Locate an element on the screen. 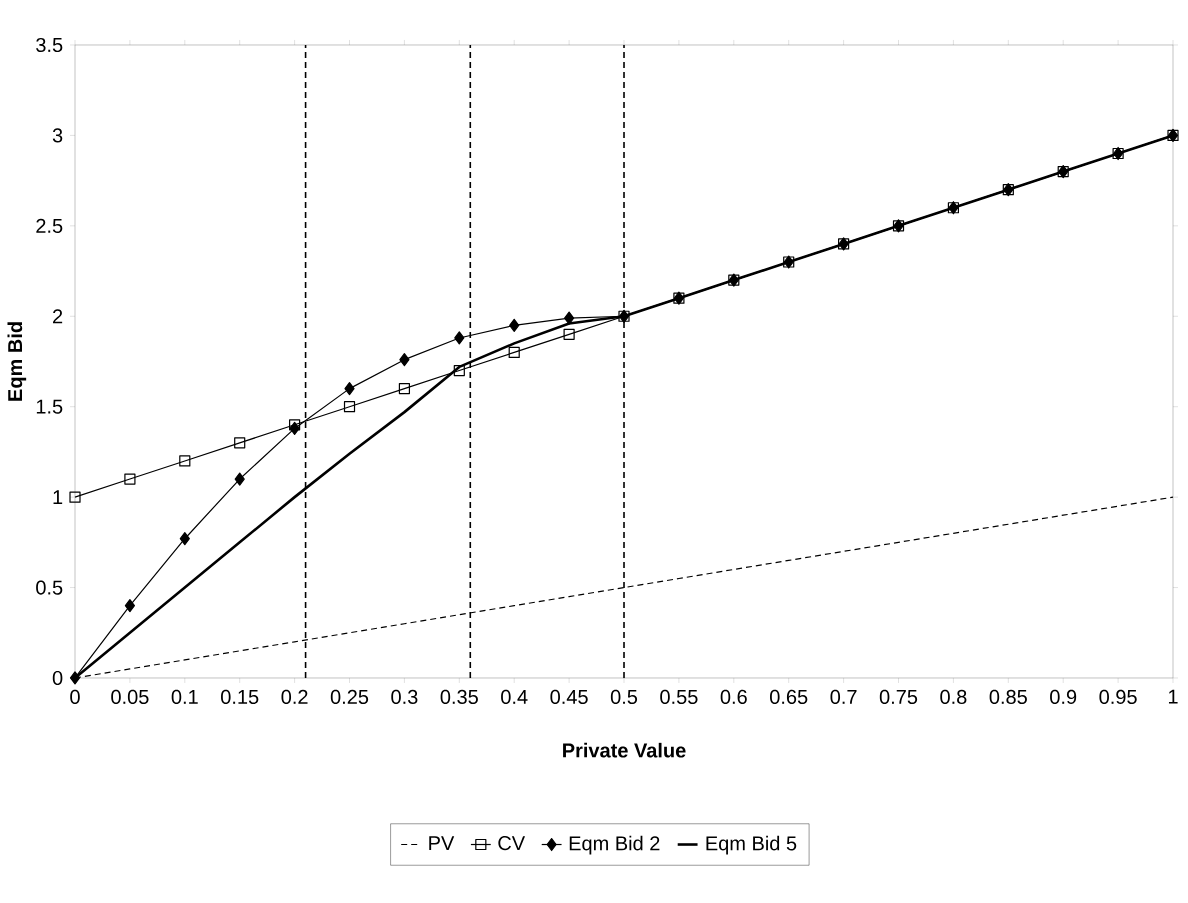  y-tick-label: 1 is located at coordinates (58, 497).